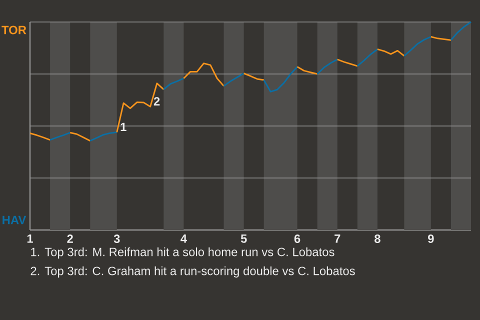 The image size is (480, 320). What do you see at coordinates (431, 238) in the screenshot?
I see `x-tick-label: 9` at bounding box center [431, 238].